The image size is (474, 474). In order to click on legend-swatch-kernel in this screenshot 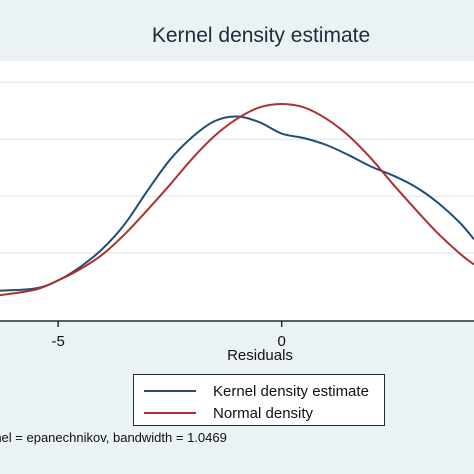, I will do `click(170, 391)`.